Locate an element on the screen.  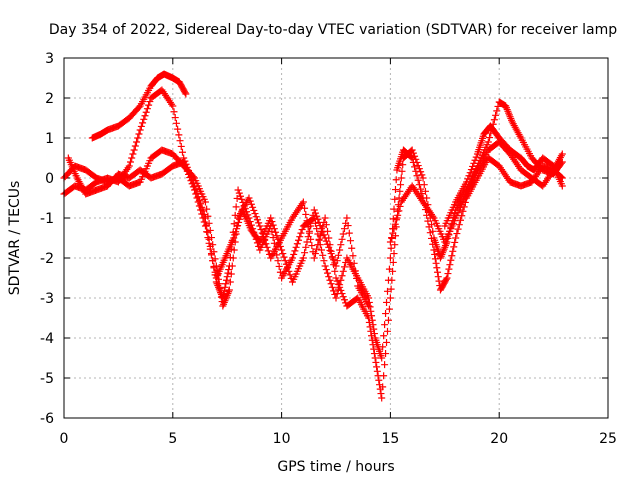
y-tick-label: -3 is located at coordinates (47, 299).